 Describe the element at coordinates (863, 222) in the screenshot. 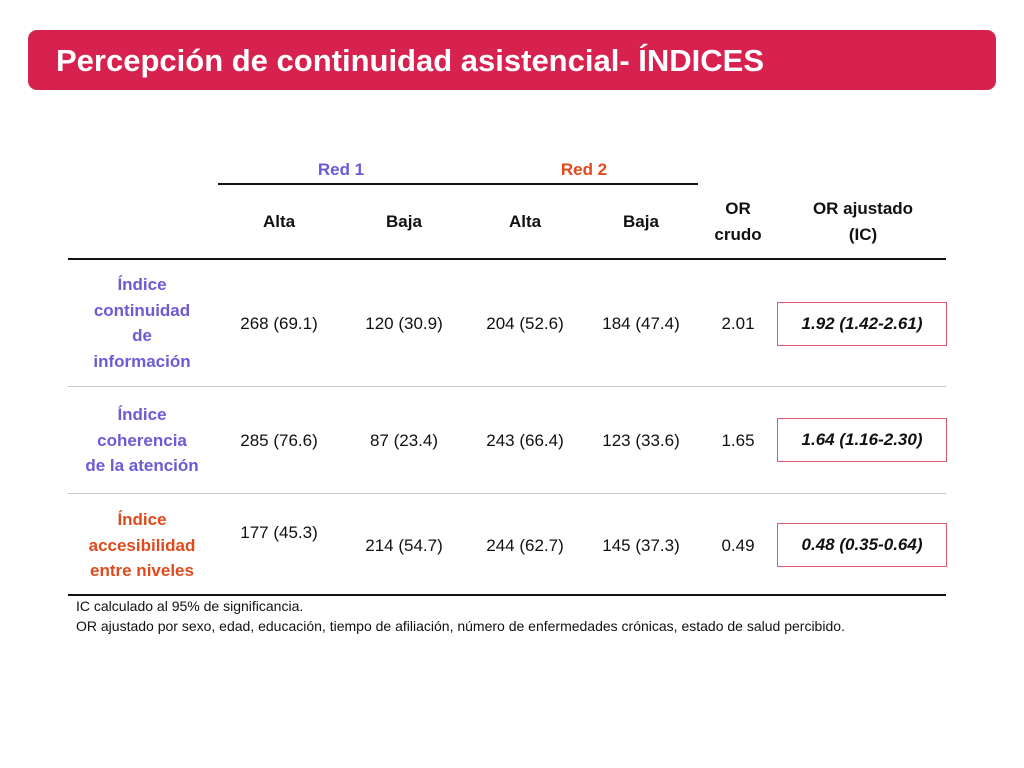

I see `col-header-or-ajustado: OR ajustado (IC)` at that location.